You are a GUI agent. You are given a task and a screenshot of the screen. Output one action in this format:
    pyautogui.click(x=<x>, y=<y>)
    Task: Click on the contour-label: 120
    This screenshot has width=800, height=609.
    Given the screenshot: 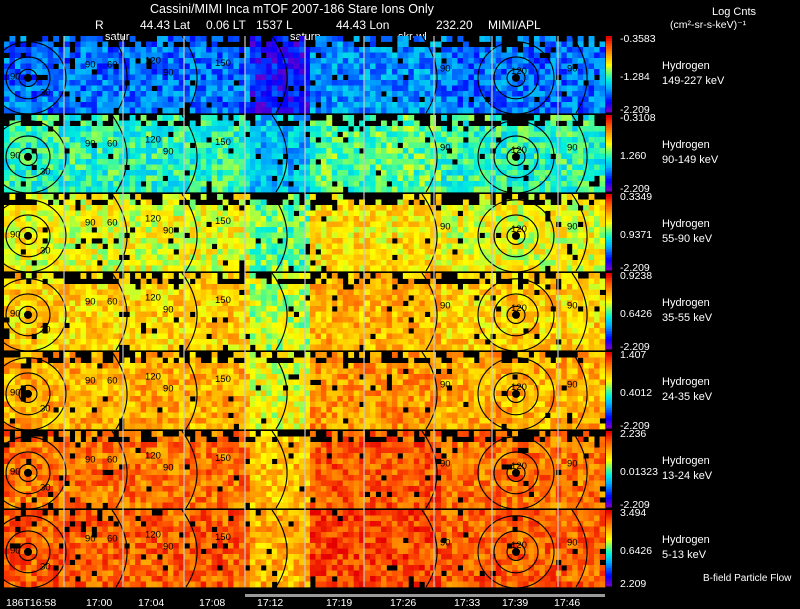 What is the action you would take?
    pyautogui.click(x=519, y=150)
    